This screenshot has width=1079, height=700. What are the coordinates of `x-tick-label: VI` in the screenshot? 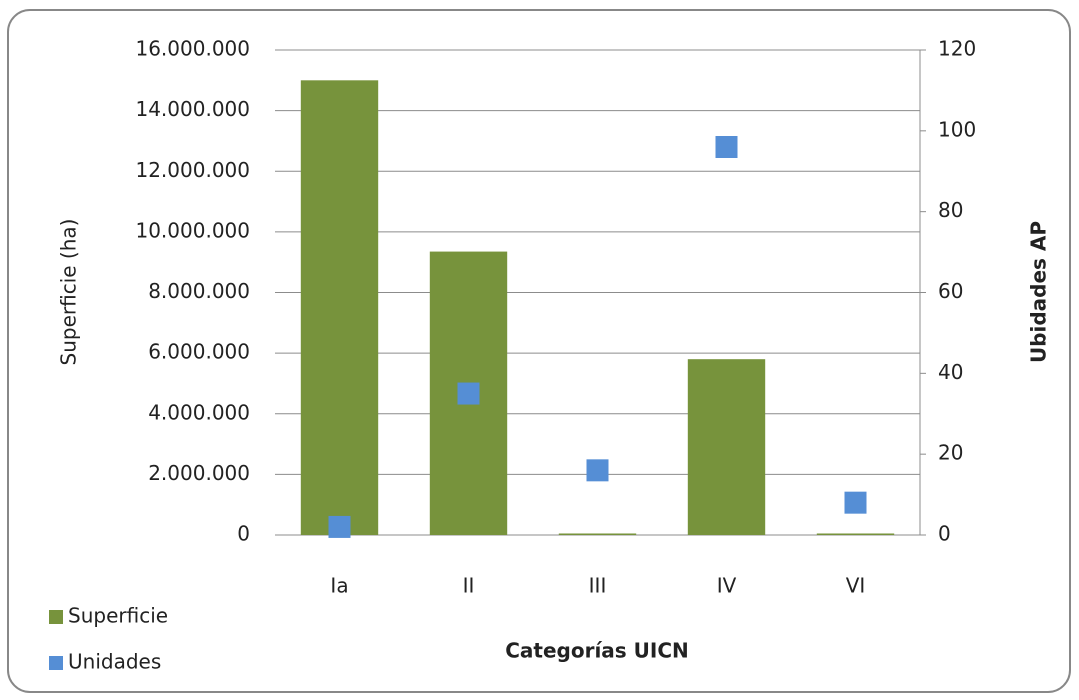 It's located at (856, 586).